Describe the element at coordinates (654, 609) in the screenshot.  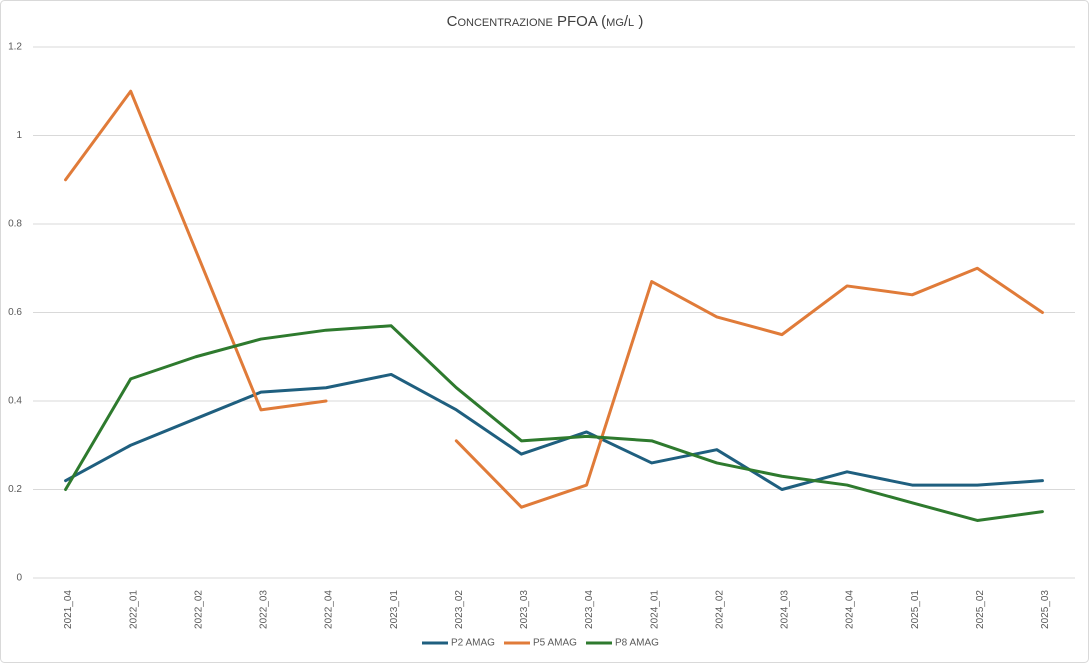
I see `x-tick-label: 2024_01` at that location.